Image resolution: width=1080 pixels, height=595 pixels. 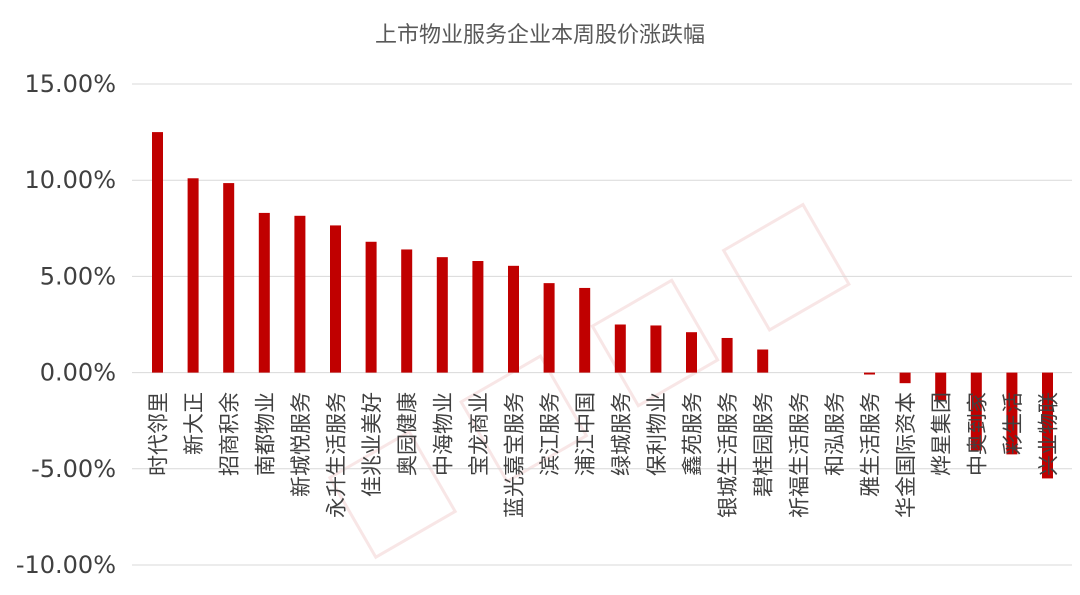 What do you see at coordinates (550, 434) in the screenshot?
I see `x-tick-label: 滨江服务` at bounding box center [550, 434].